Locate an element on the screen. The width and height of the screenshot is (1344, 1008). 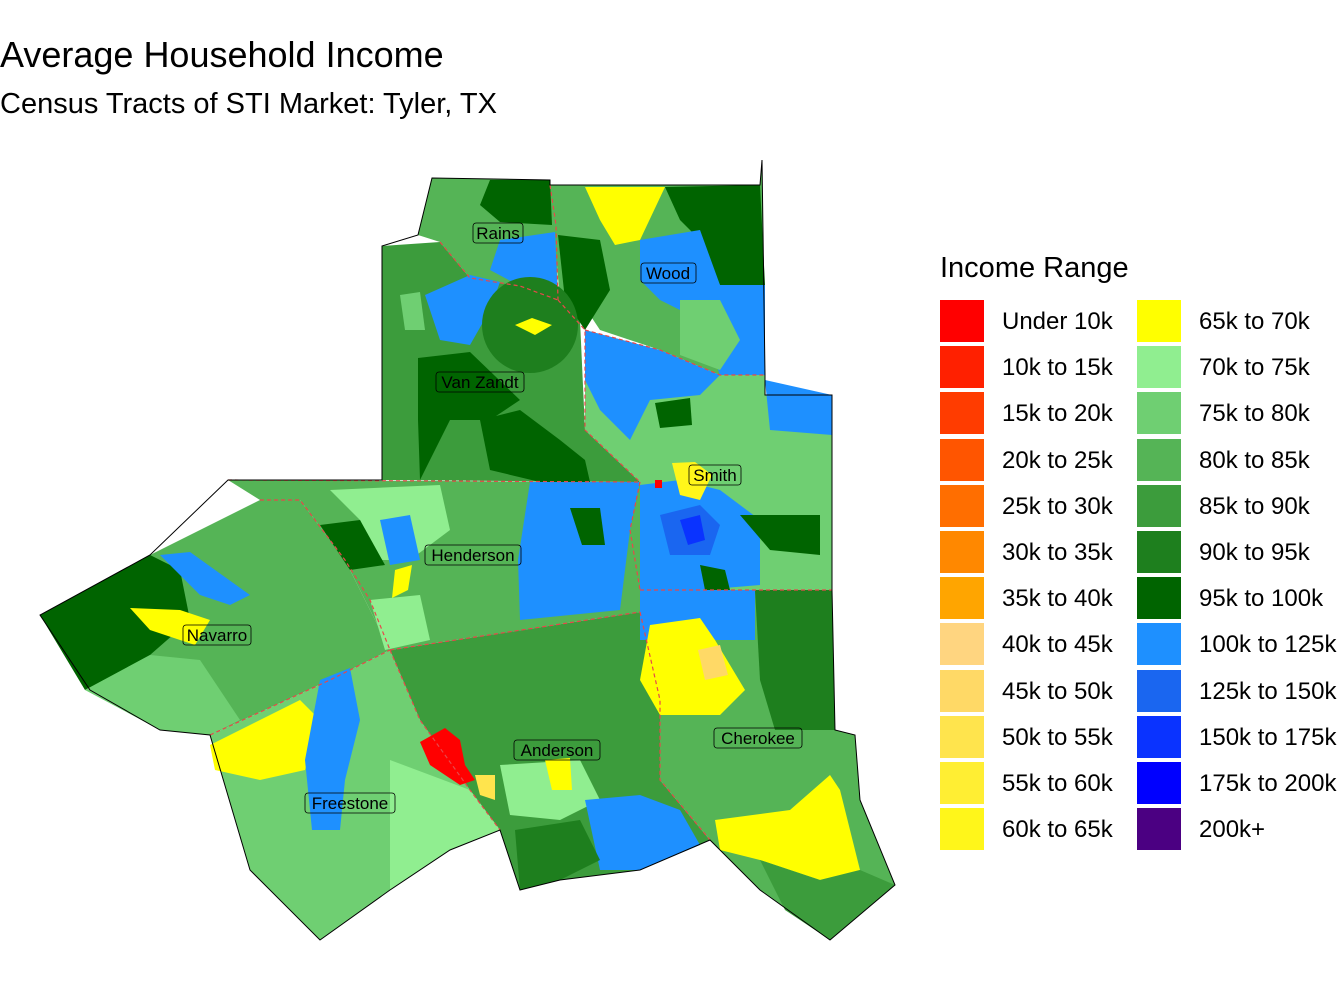
tract-cher-tan is located at coordinates (713, 662).